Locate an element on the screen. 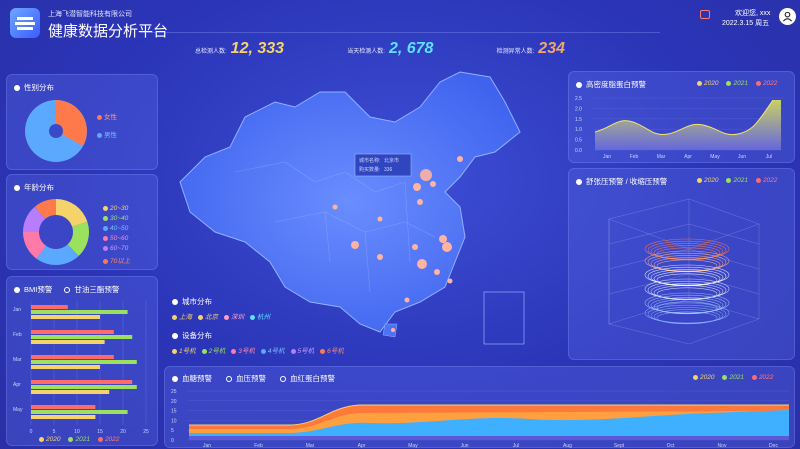  user-icon is located at coordinates (787, 16).